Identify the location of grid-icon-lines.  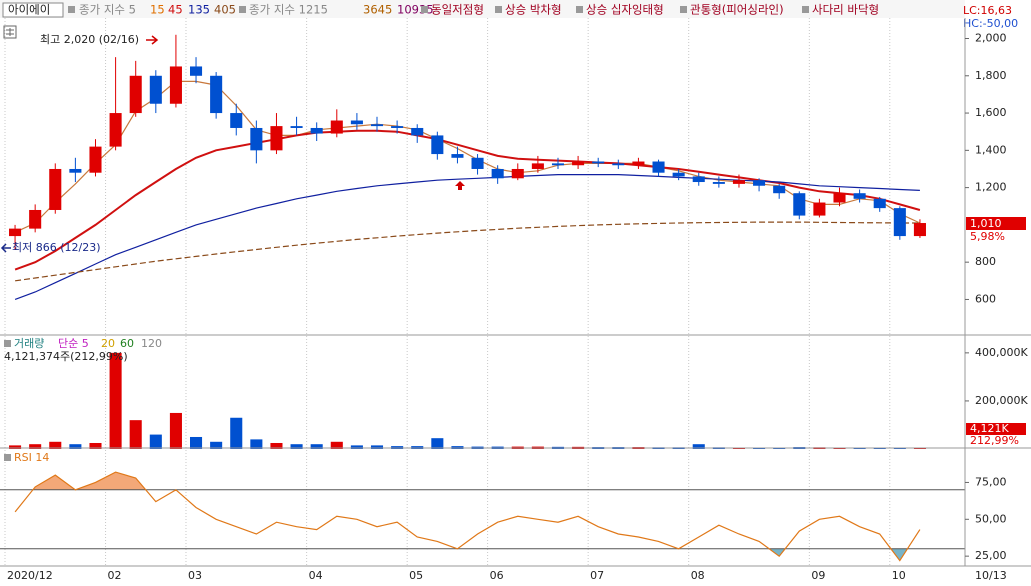
(10, 32).